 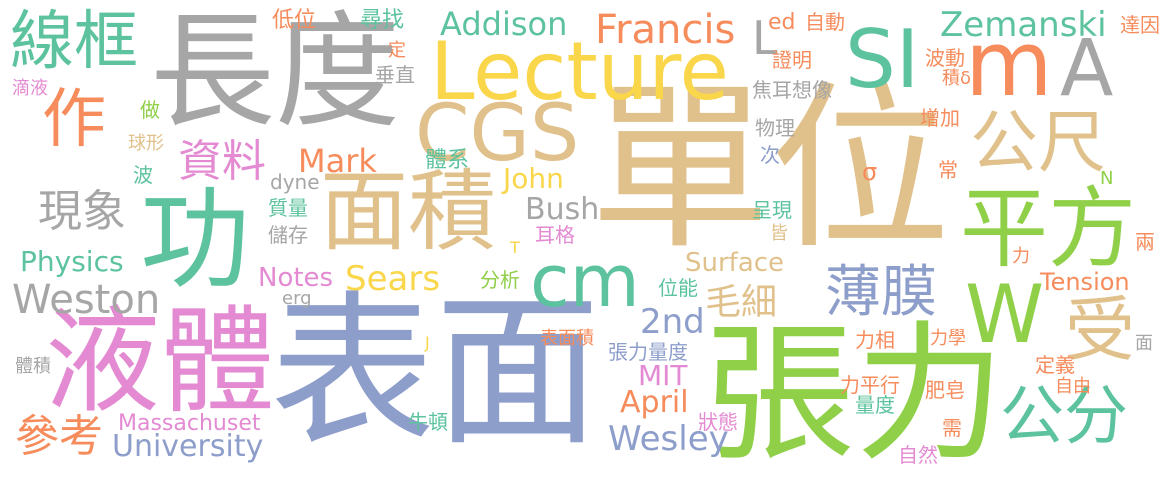 What do you see at coordinates (188, 446) in the screenshot?
I see `word-university: University` at bounding box center [188, 446].